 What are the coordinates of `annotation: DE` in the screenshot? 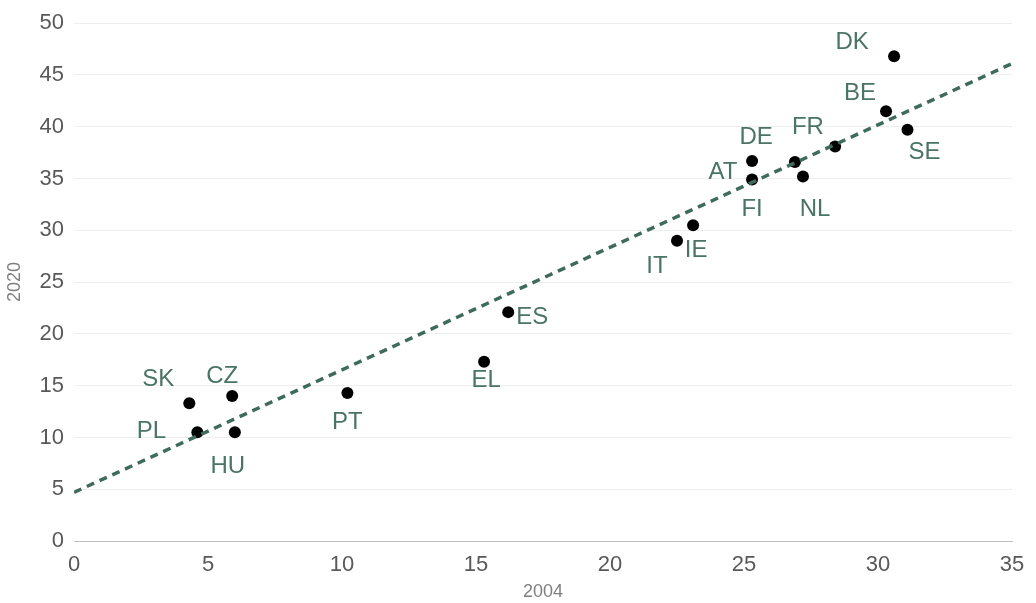 It's located at (756, 135).